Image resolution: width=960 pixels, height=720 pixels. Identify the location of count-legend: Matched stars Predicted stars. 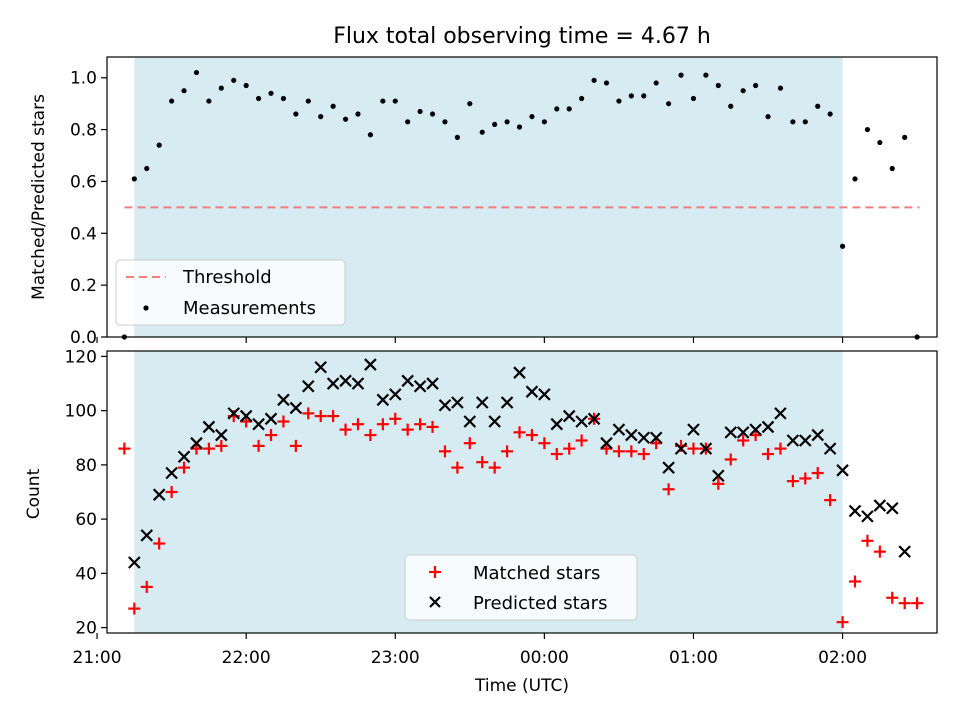
(521, 587).